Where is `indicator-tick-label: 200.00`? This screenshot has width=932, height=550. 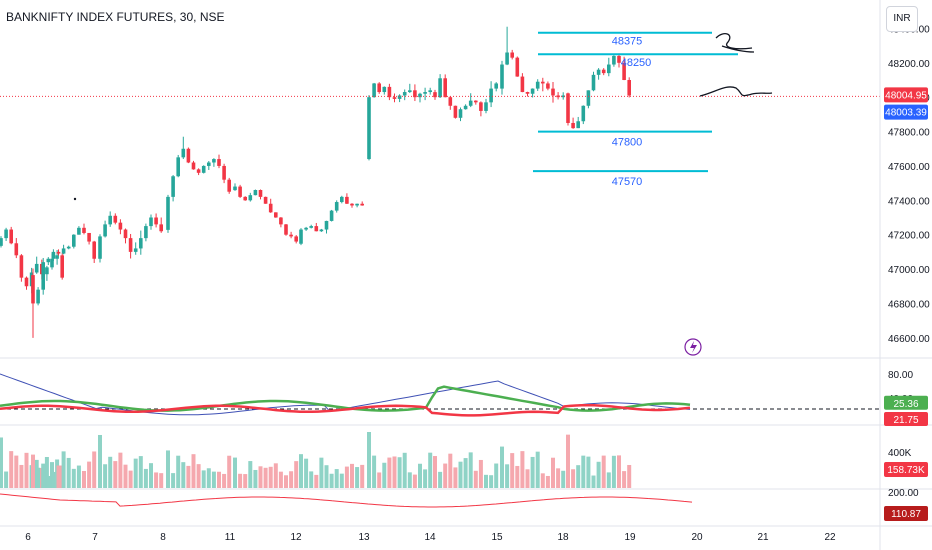
indicator-tick-label: 200.00 is located at coordinates (903, 493).